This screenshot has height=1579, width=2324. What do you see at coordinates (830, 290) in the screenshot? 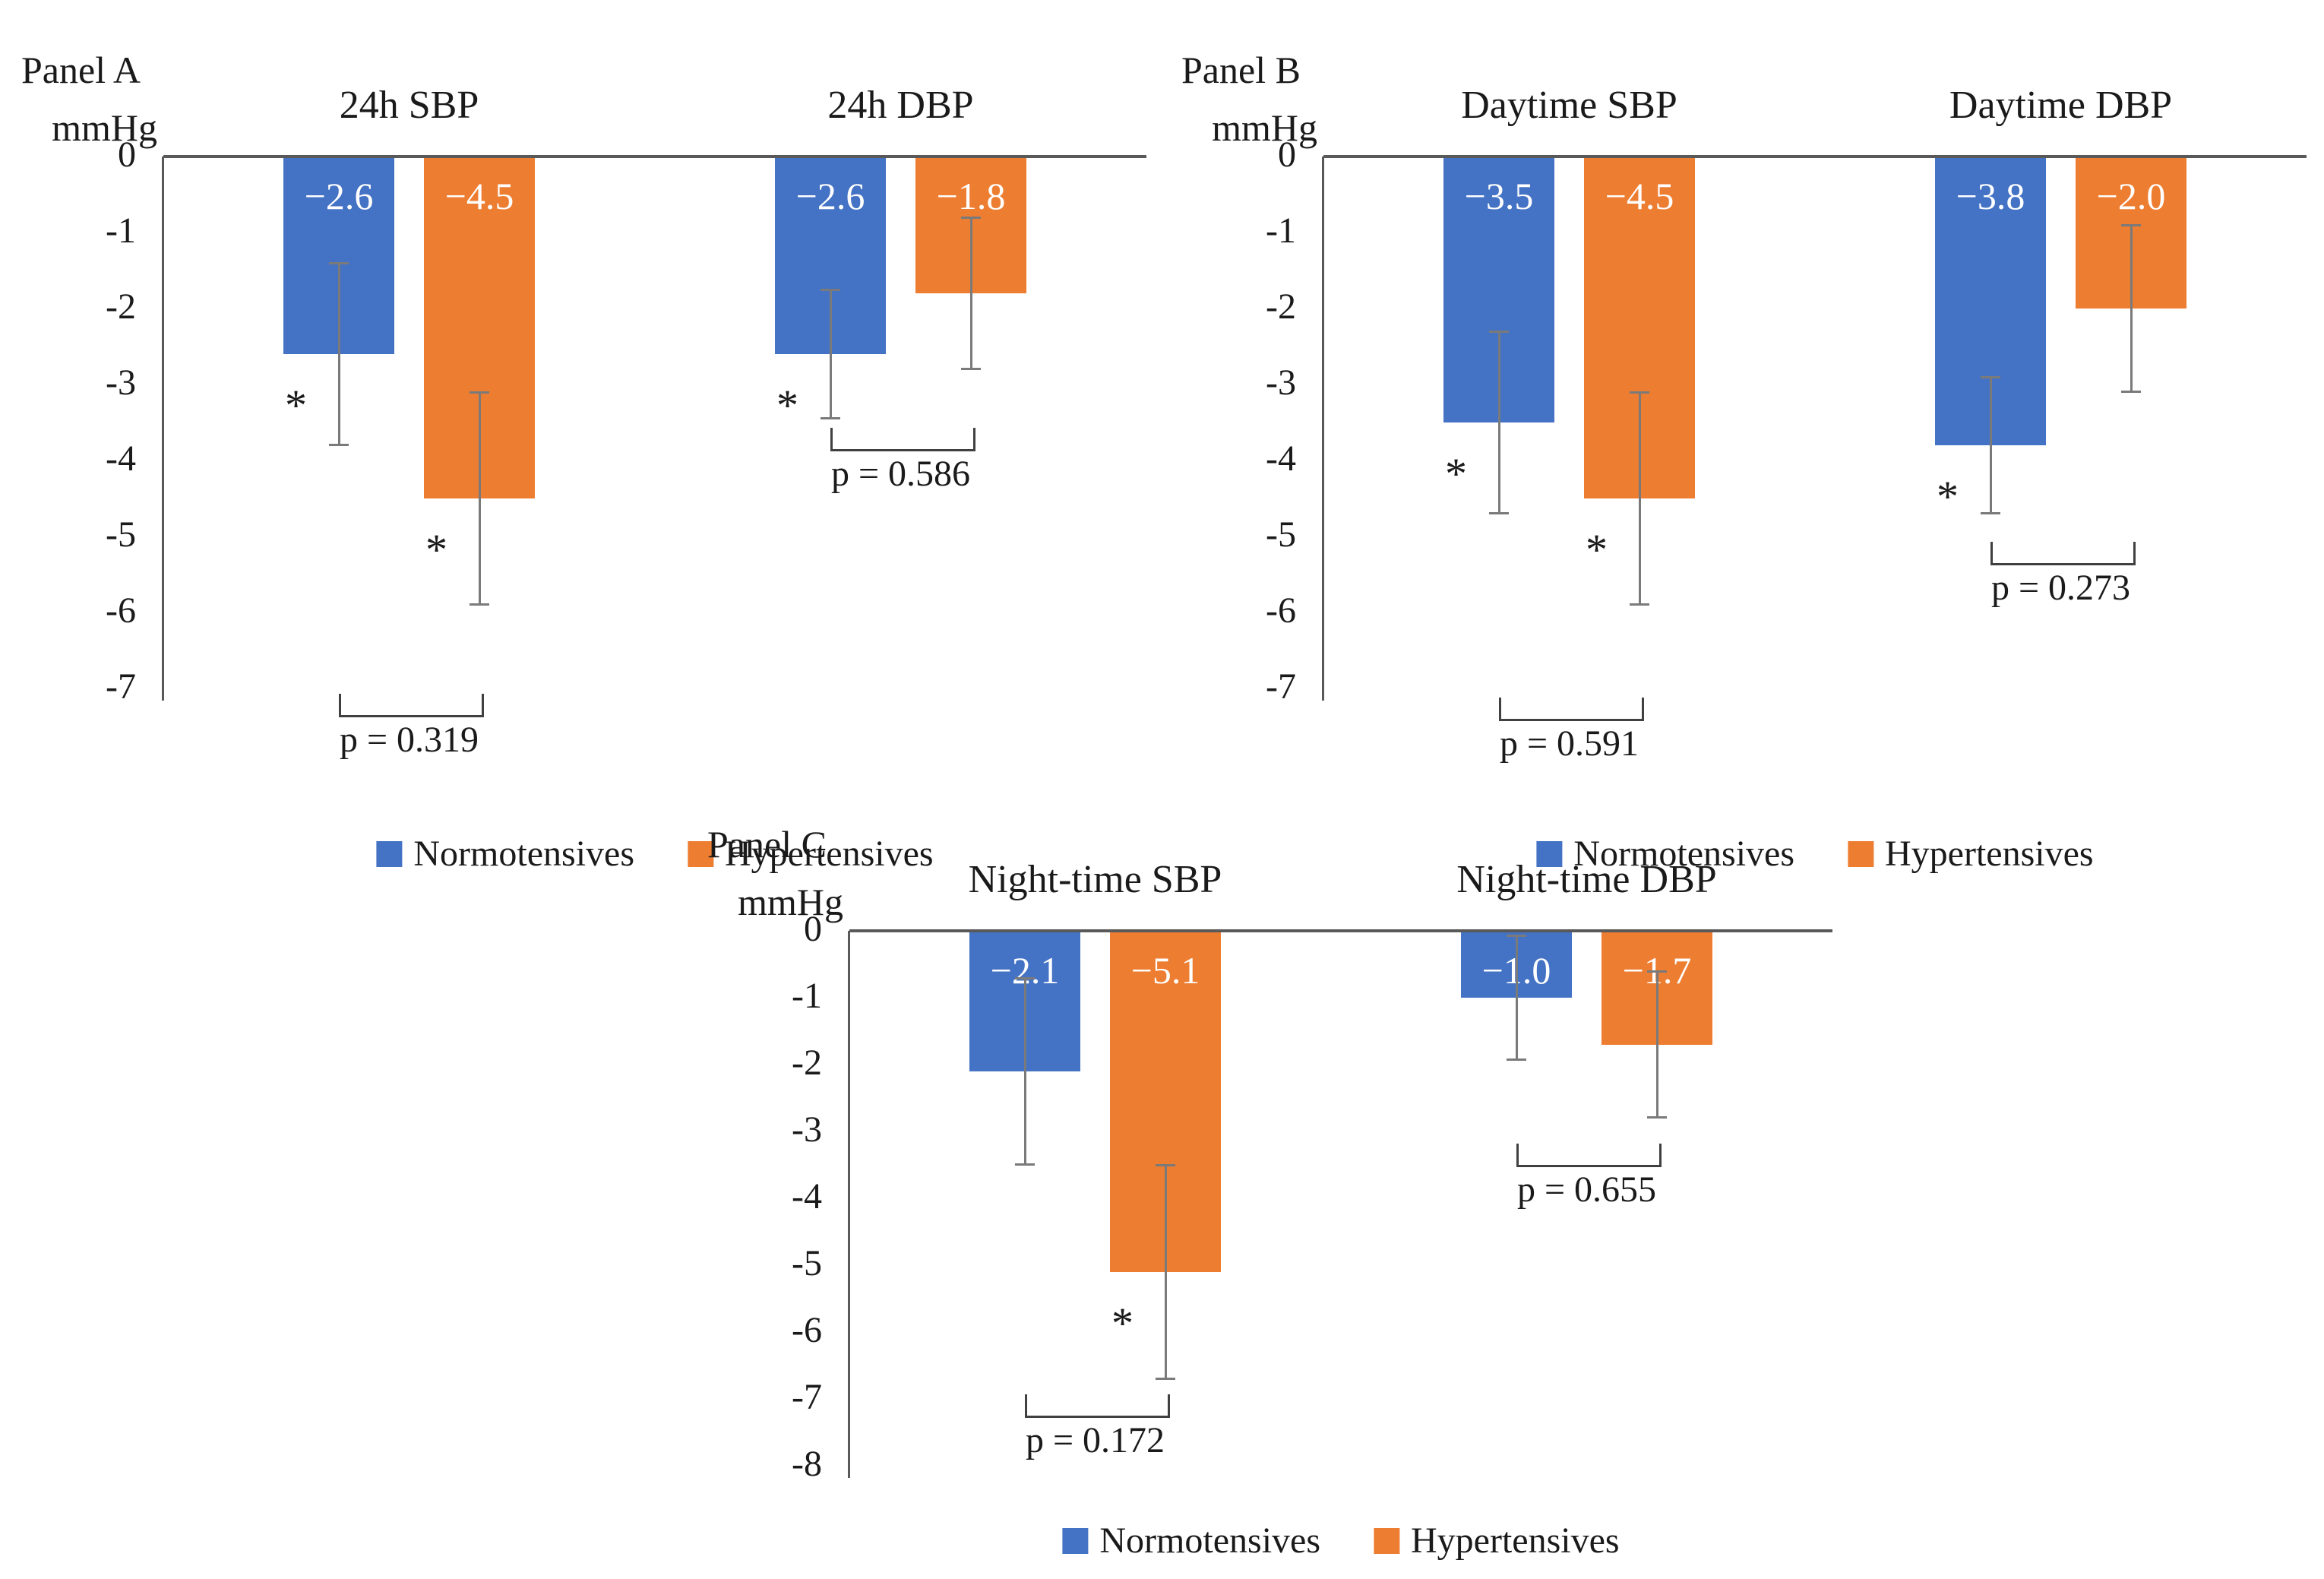
I see `error-bar-cap-top-24h-dbp-normotensives` at bounding box center [830, 290].